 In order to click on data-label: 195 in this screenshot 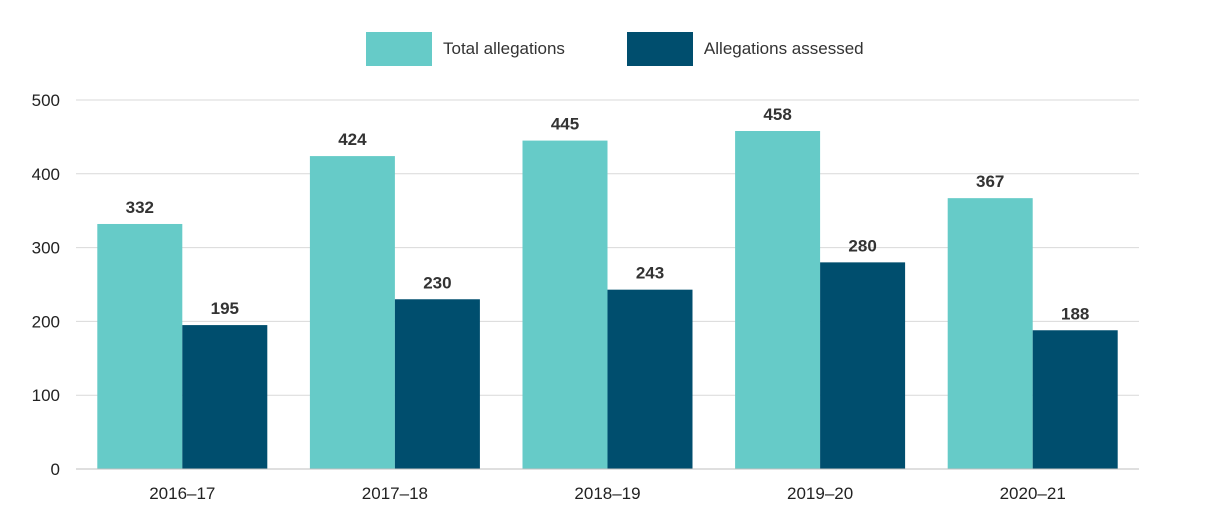, I will do `click(225, 308)`.